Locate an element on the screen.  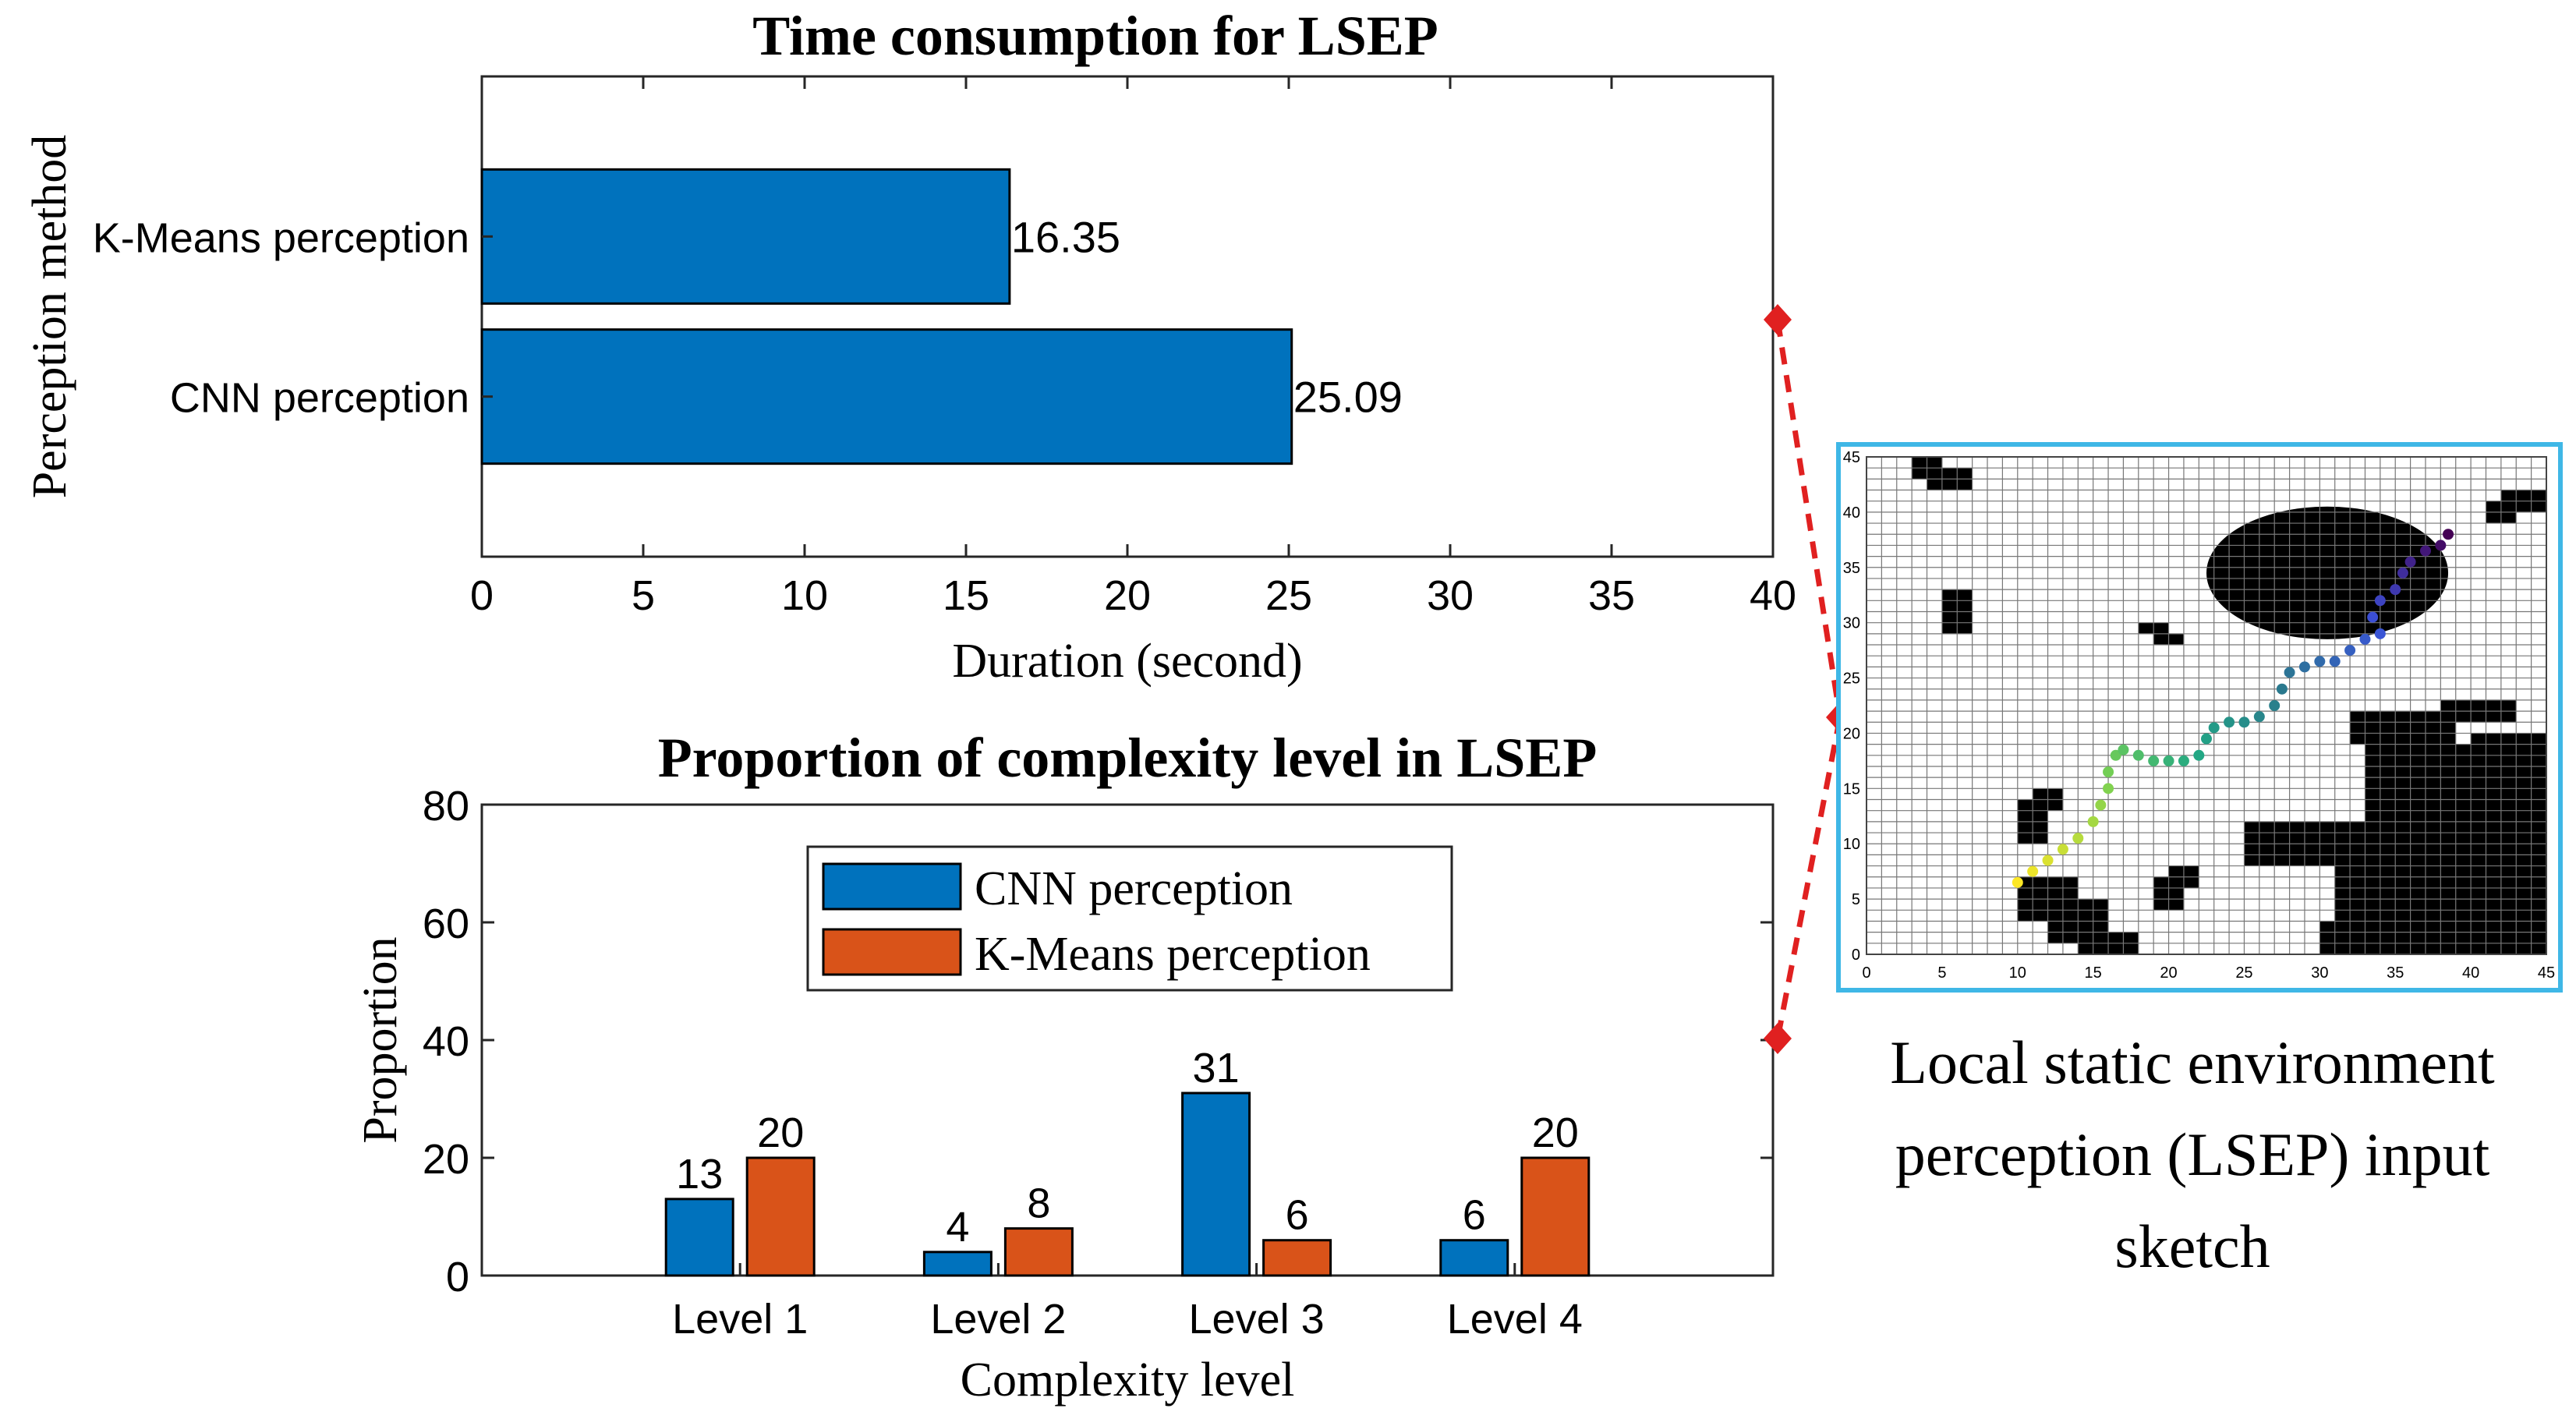
caption-line-3: sketch is located at coordinates (2192, 1246).